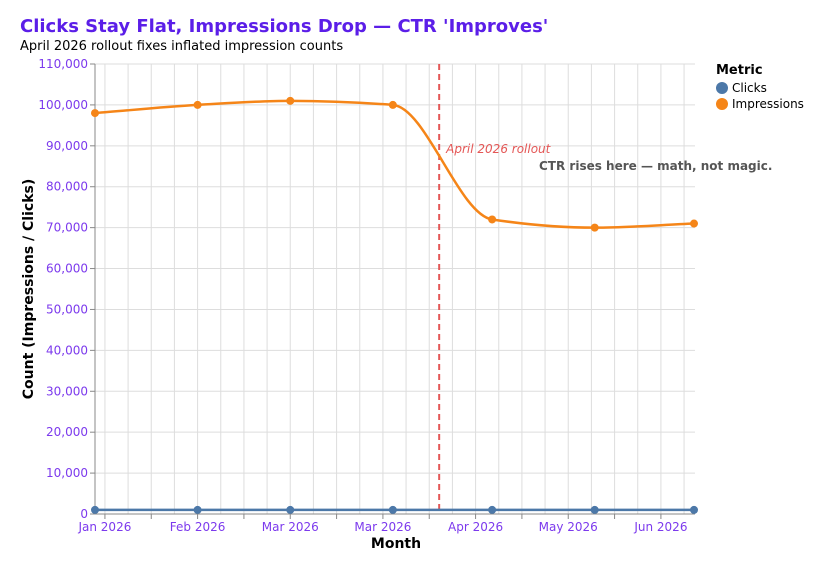 This screenshot has width=824, height=570. Describe the element at coordinates (84, 514) in the screenshot. I see `y-tick-label: 0` at that location.